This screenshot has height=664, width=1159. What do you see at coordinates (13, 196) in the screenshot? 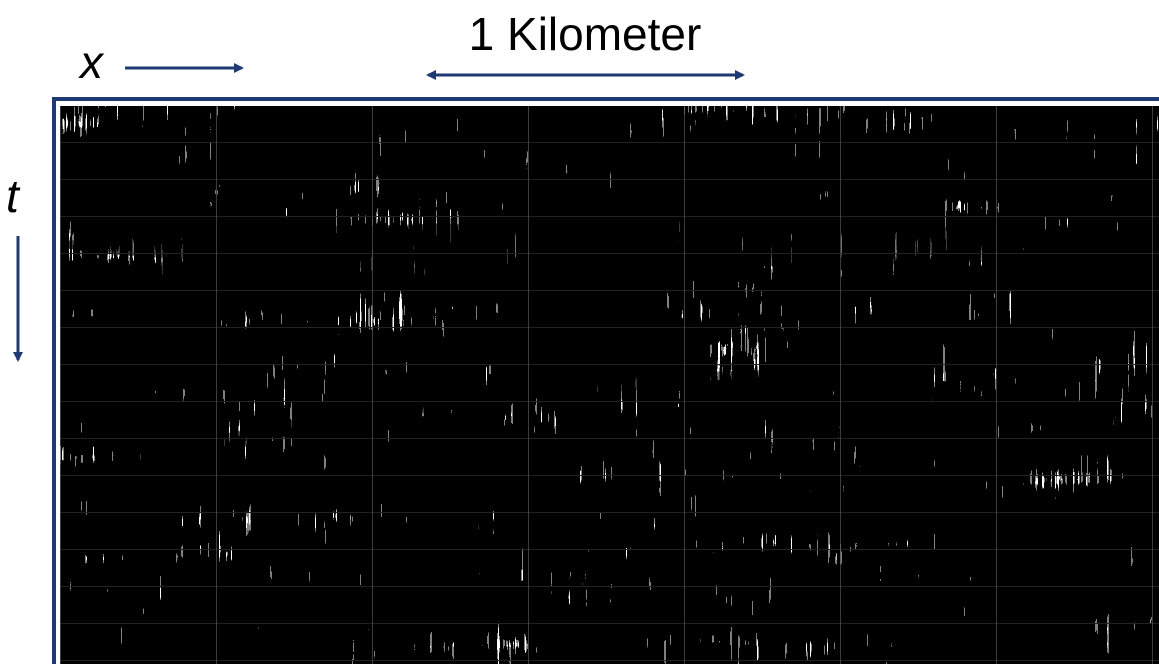
I see `t-axis-label: t` at bounding box center [13, 196].